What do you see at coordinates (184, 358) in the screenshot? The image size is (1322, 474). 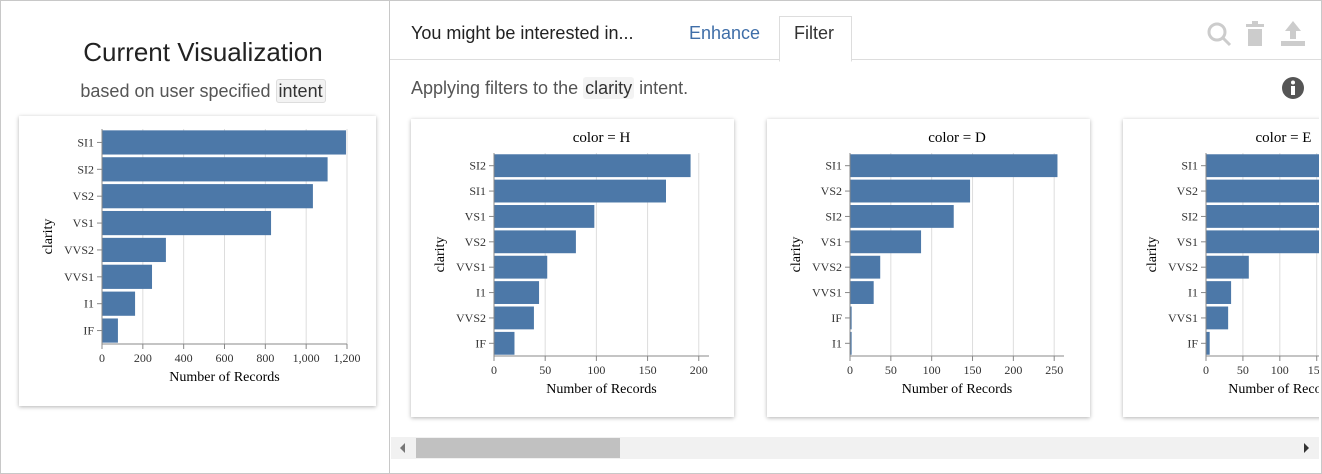 I see `x-tick-label: 400` at bounding box center [184, 358].